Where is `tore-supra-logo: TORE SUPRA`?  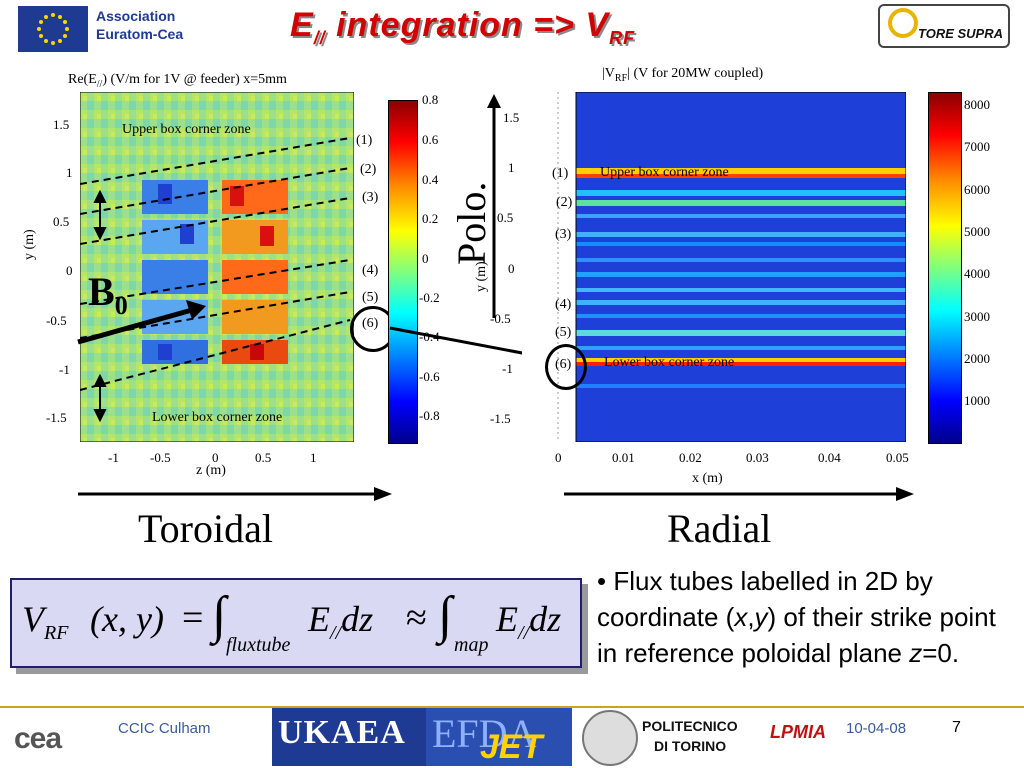
tore-supra-logo: TORE SUPRA is located at coordinates (944, 26).